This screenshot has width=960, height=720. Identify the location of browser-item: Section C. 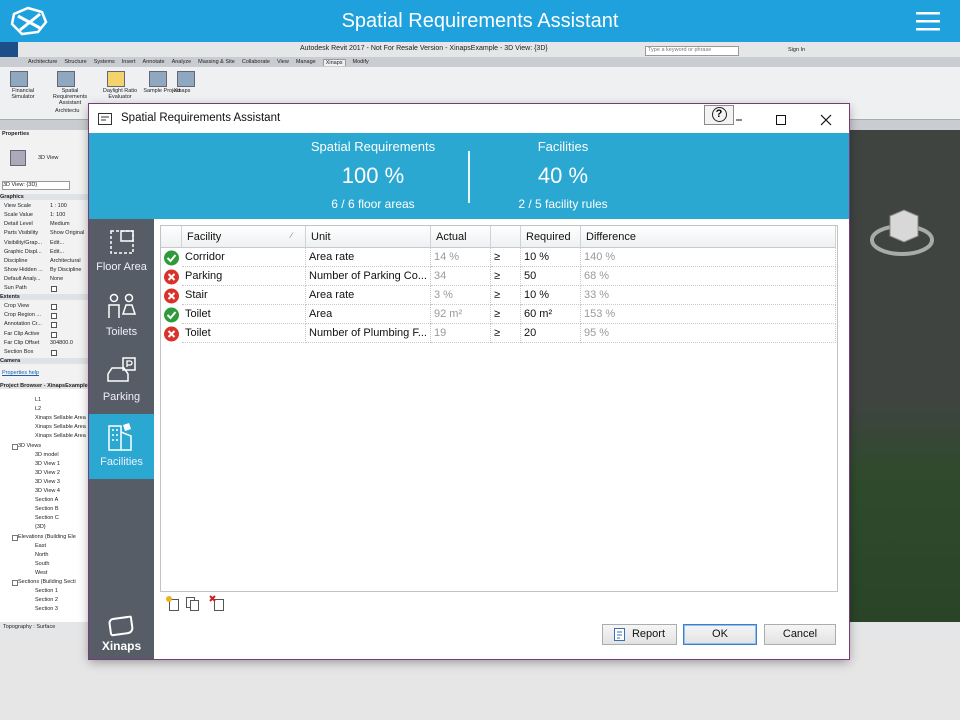
(47, 518).